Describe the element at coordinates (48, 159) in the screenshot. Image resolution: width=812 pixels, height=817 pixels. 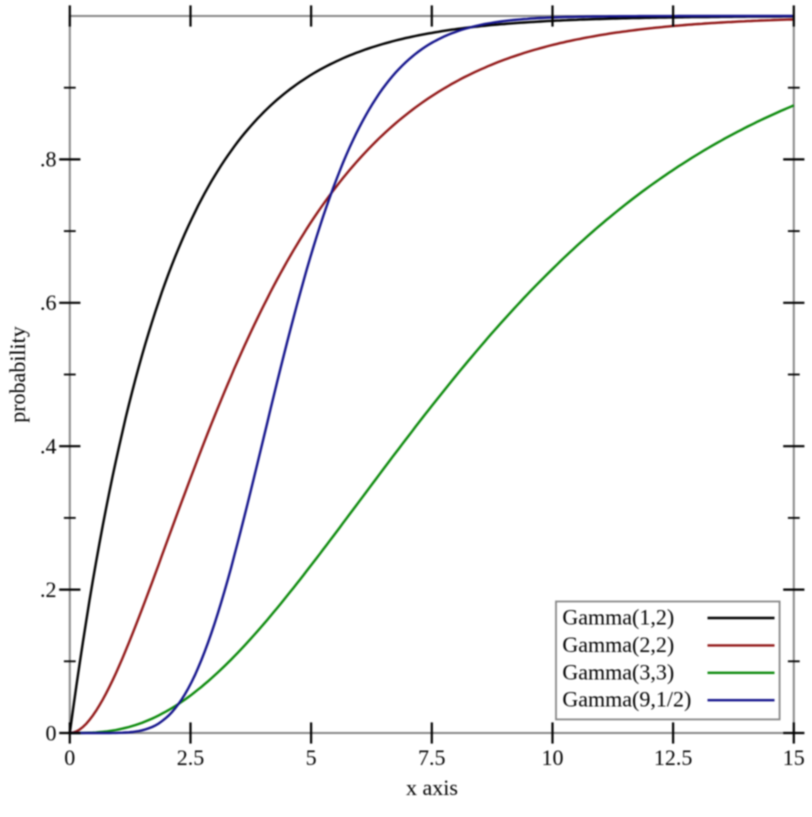
I see `svg-text: .8` at that location.